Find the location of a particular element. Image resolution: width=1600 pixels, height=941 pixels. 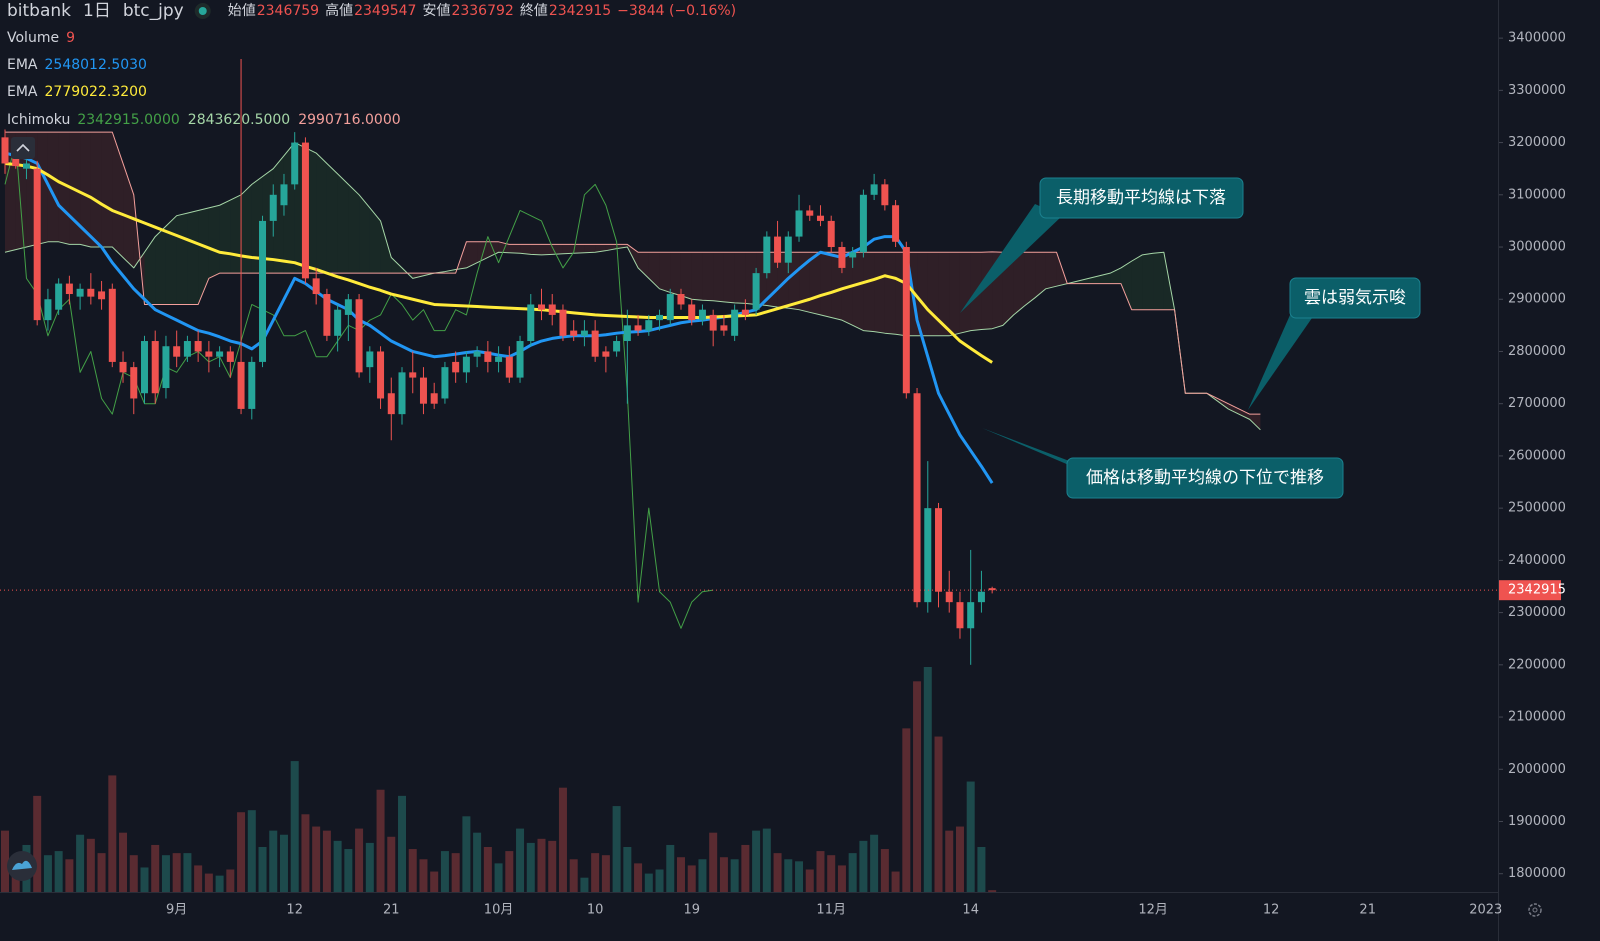

x-tick-label: 10月 is located at coordinates (499, 910).